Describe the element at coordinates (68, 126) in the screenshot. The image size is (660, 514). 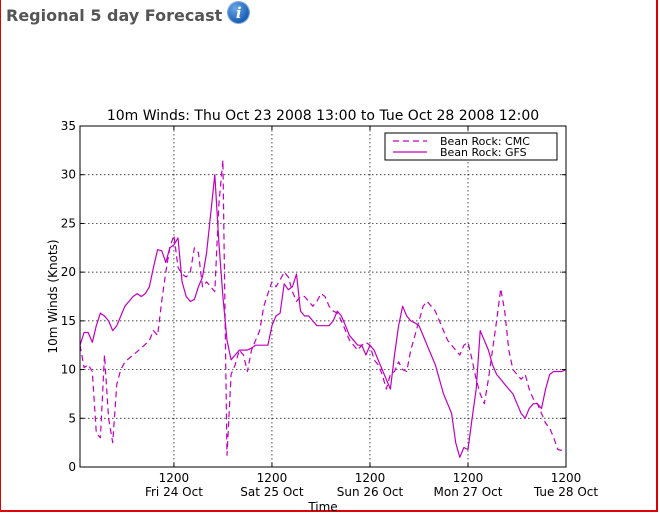
I see `y-tick-label: 35` at that location.